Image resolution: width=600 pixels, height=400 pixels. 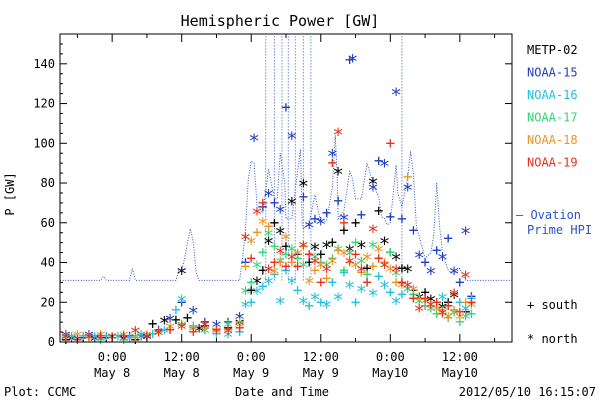 I want to click on legend-entry-noaa-15: NOAA-15, so click(x=552, y=73).